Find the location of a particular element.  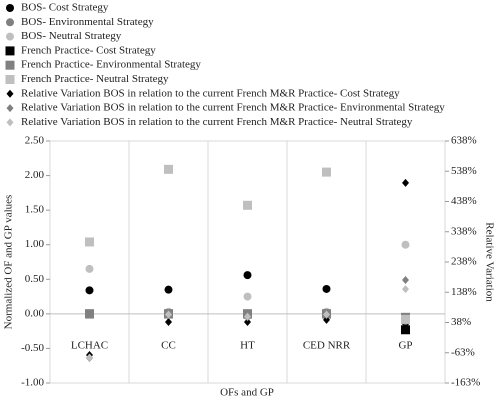

legend-label: French Practice- Environmental Strategy is located at coordinates (111, 65).